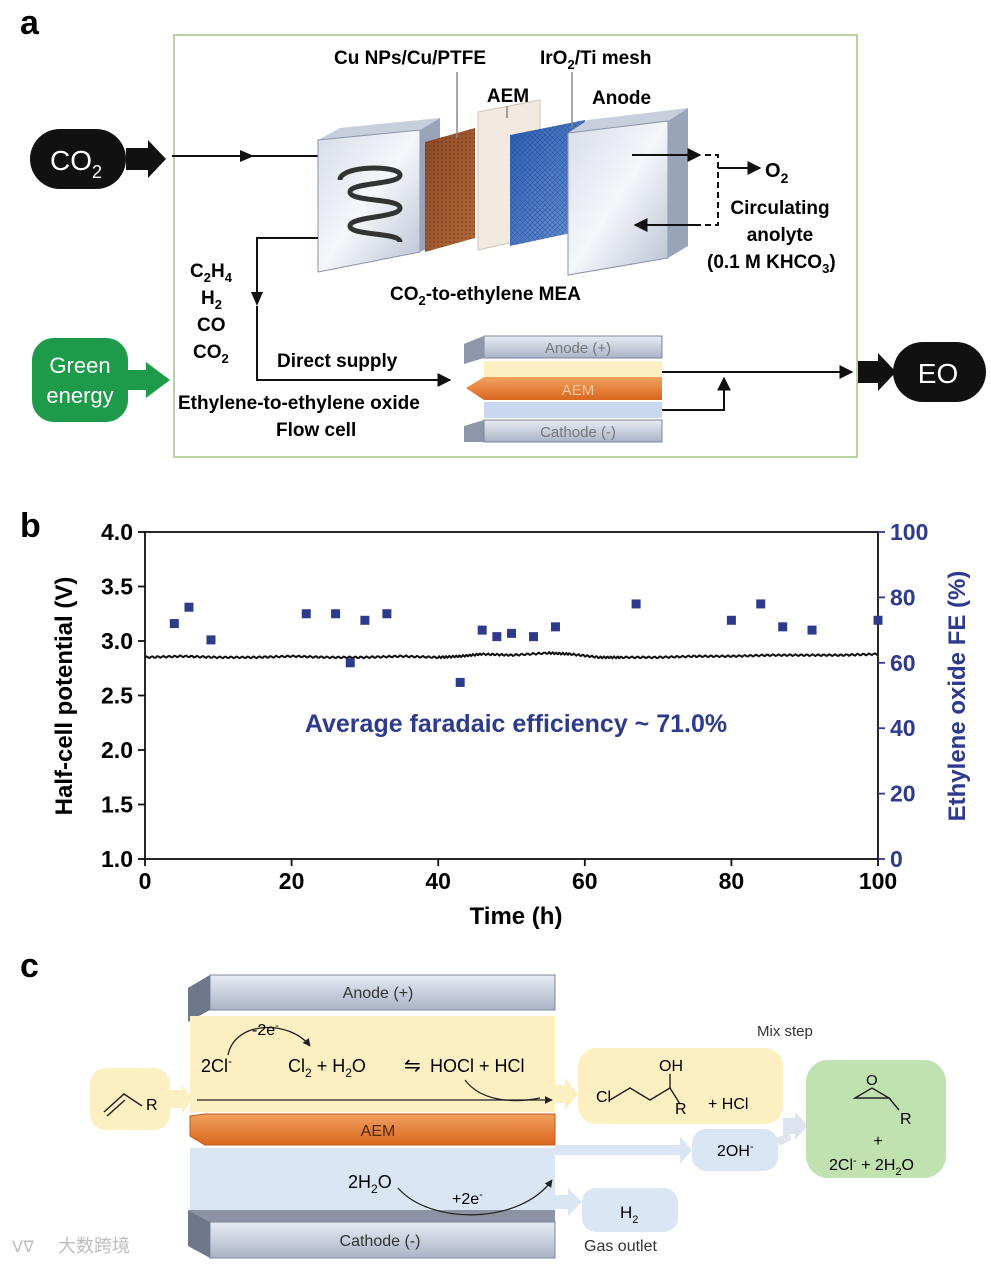 Image resolution: width=991 pixels, height=1265 pixels. Describe the element at coordinates (876, 1119) in the screenshot. I see `epoxide-product-box` at that location.